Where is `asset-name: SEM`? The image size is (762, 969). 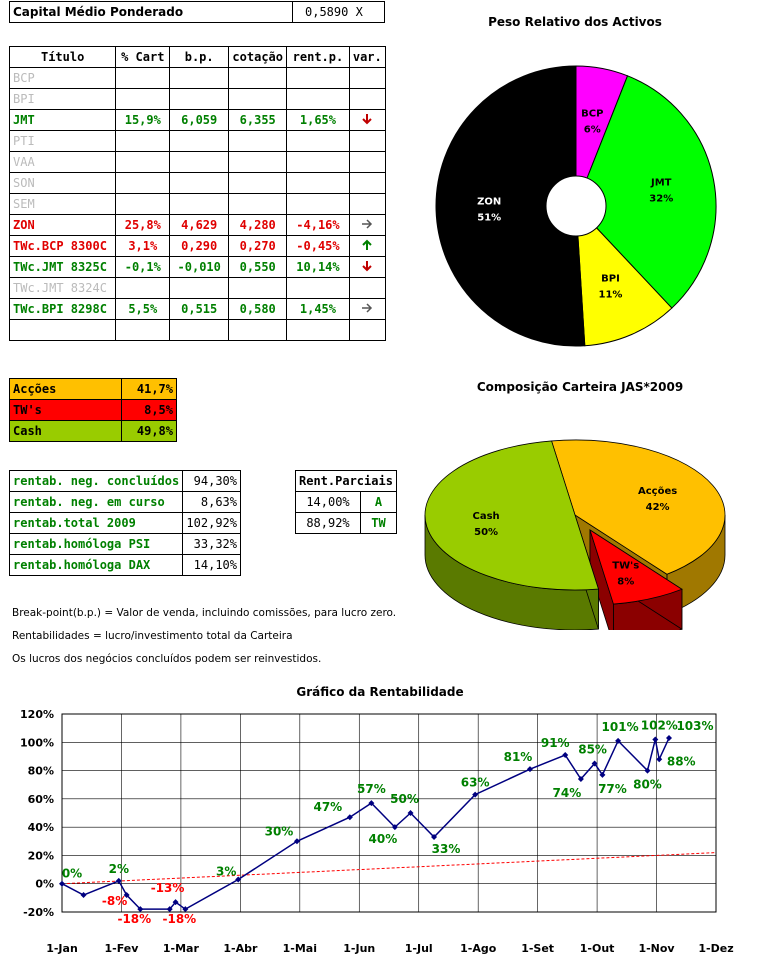 asset-name: SEM is located at coordinates (62, 204).